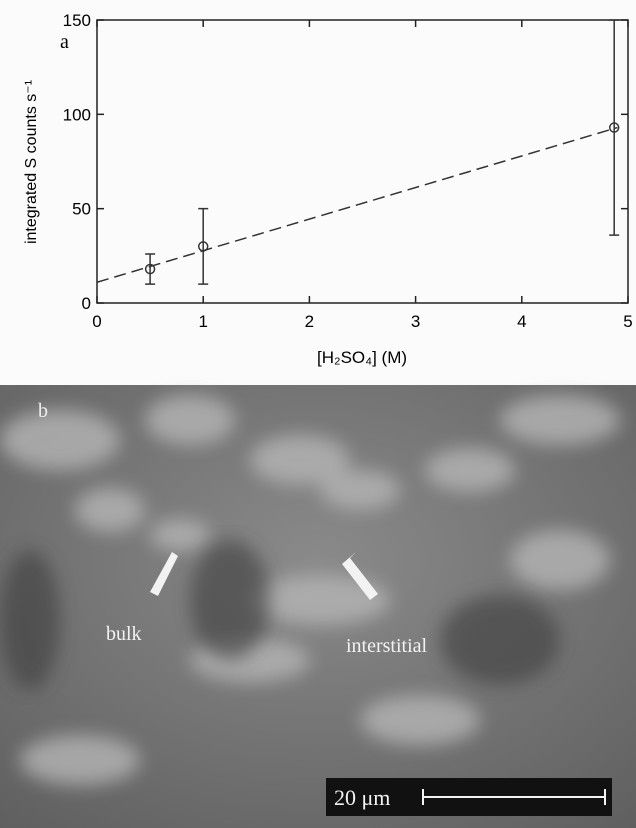  I want to click on panel-label: b, so click(43, 411).